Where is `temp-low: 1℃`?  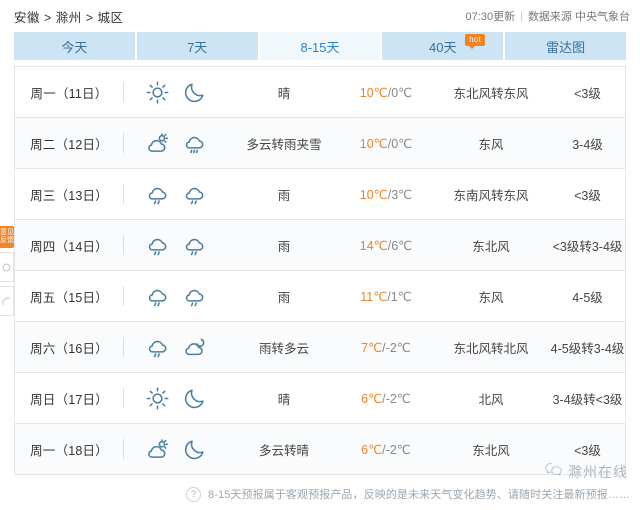
temp-low: 1℃ is located at coordinates (401, 296).